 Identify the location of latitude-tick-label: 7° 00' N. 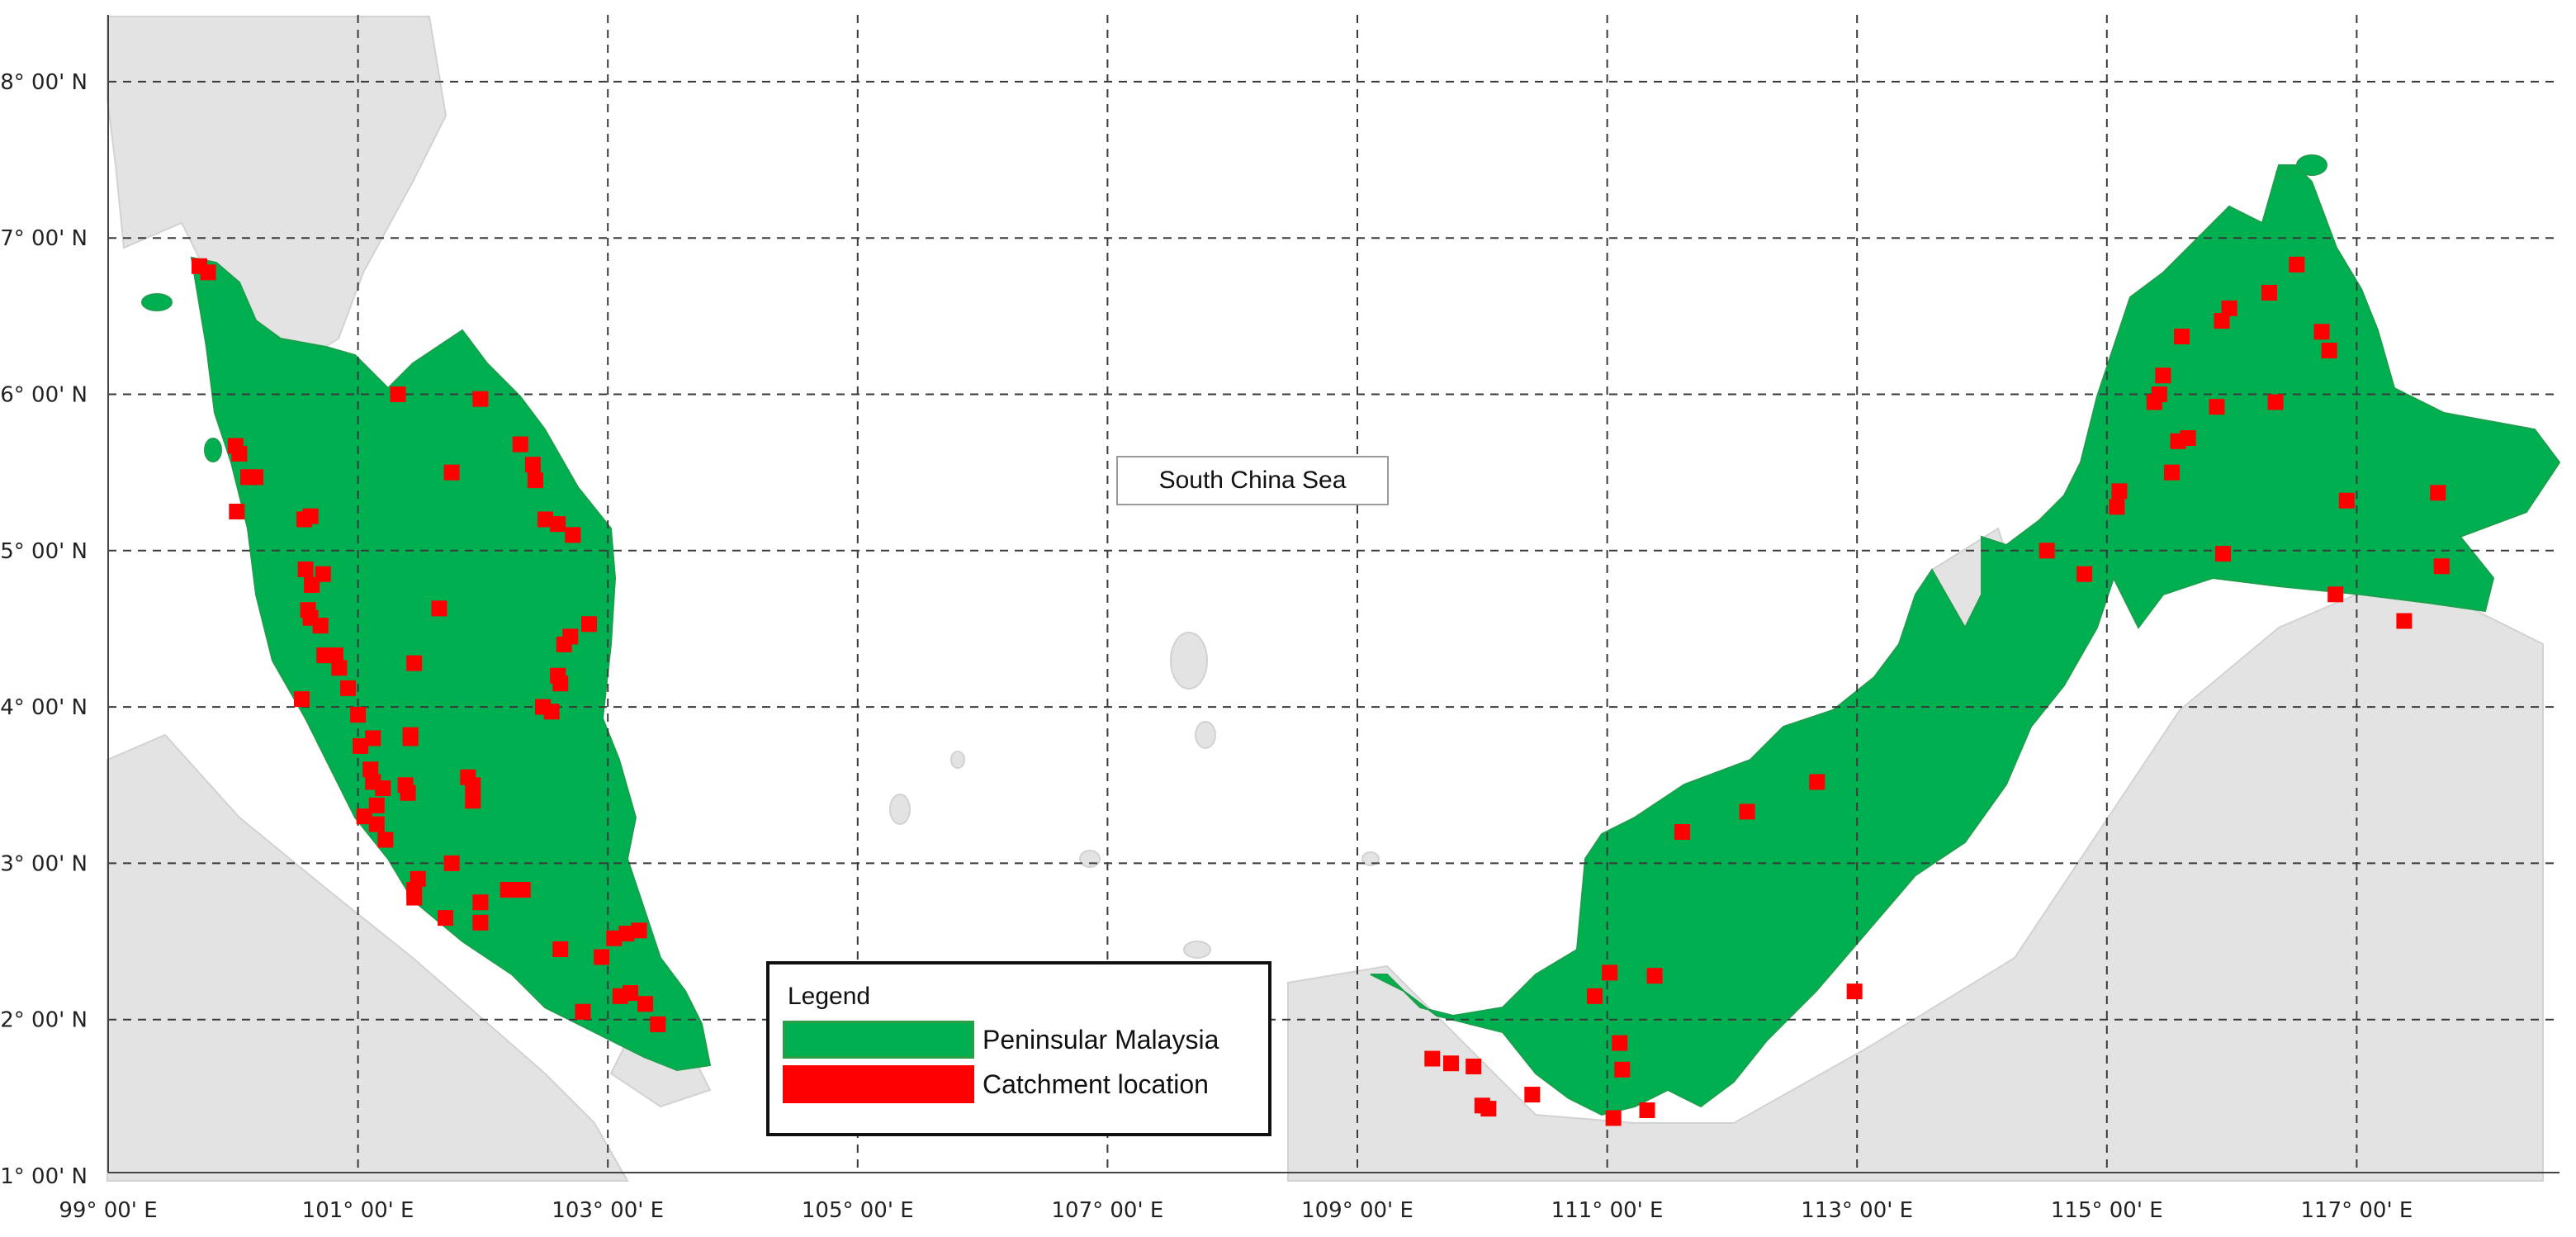
(44, 238).